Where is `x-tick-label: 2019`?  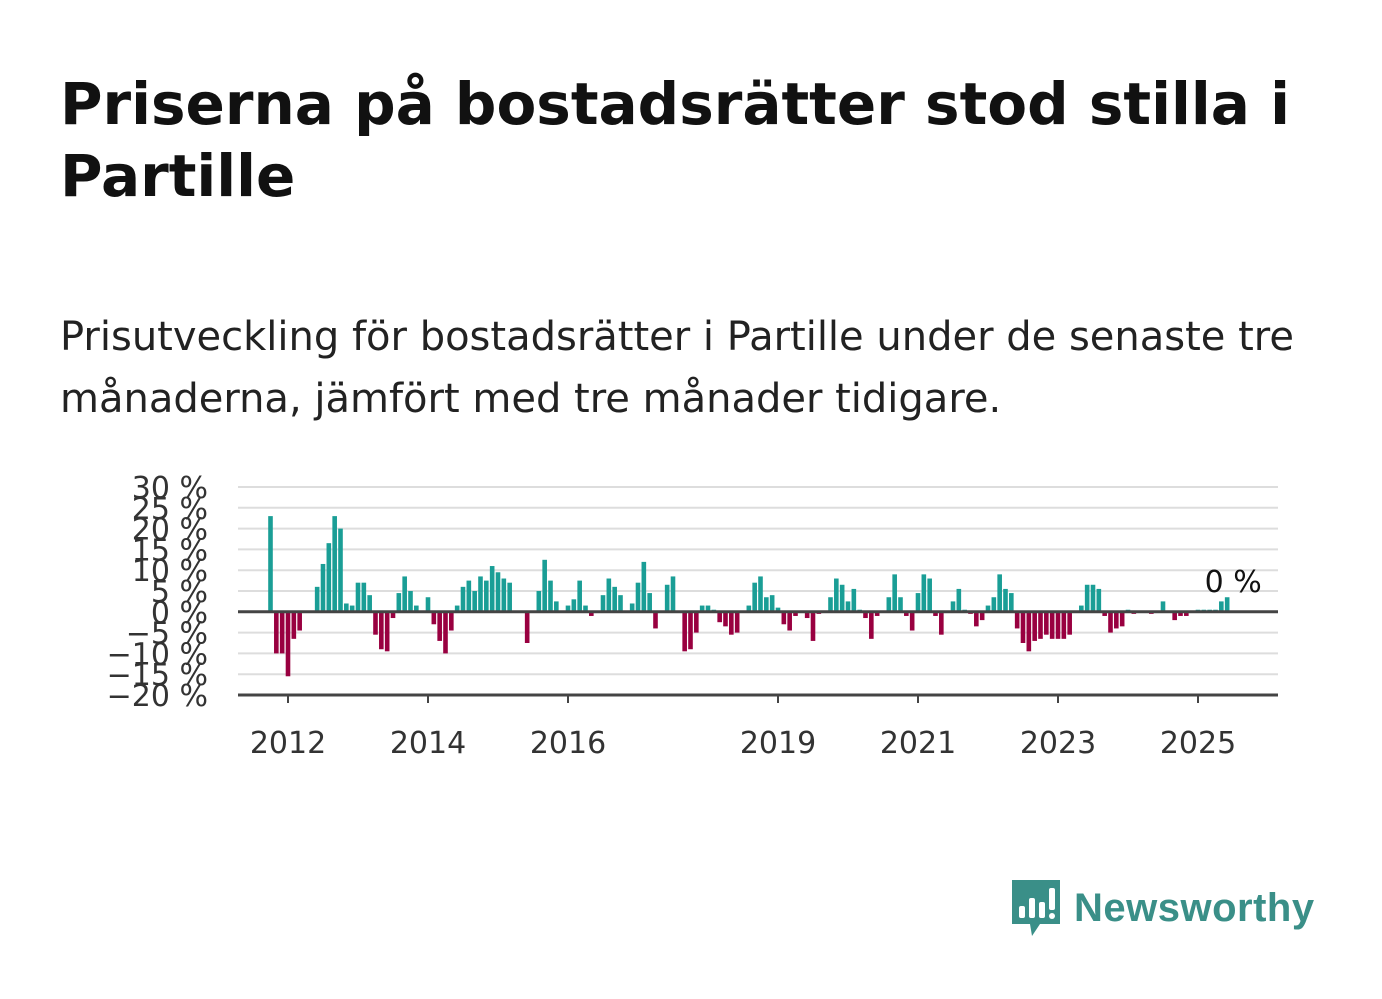
x-tick-label: 2019 is located at coordinates (778, 743).